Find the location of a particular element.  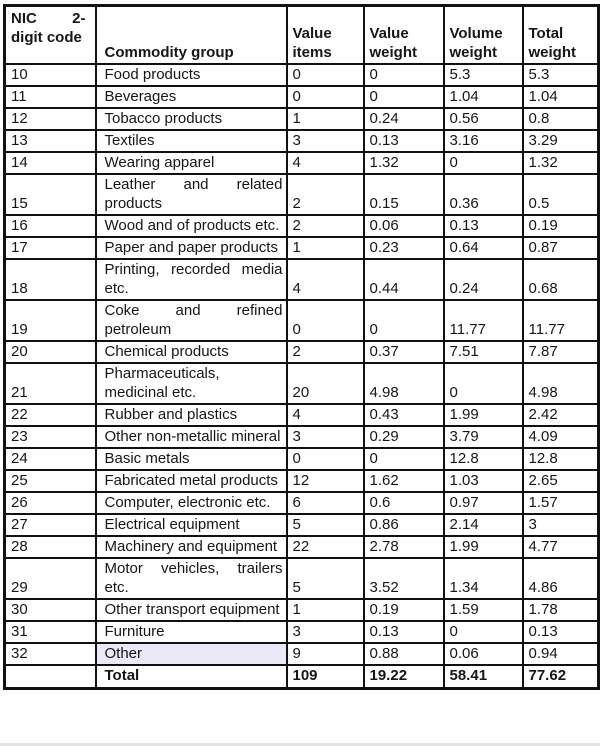

cell-total-weight: 2.65 is located at coordinates (560, 480).